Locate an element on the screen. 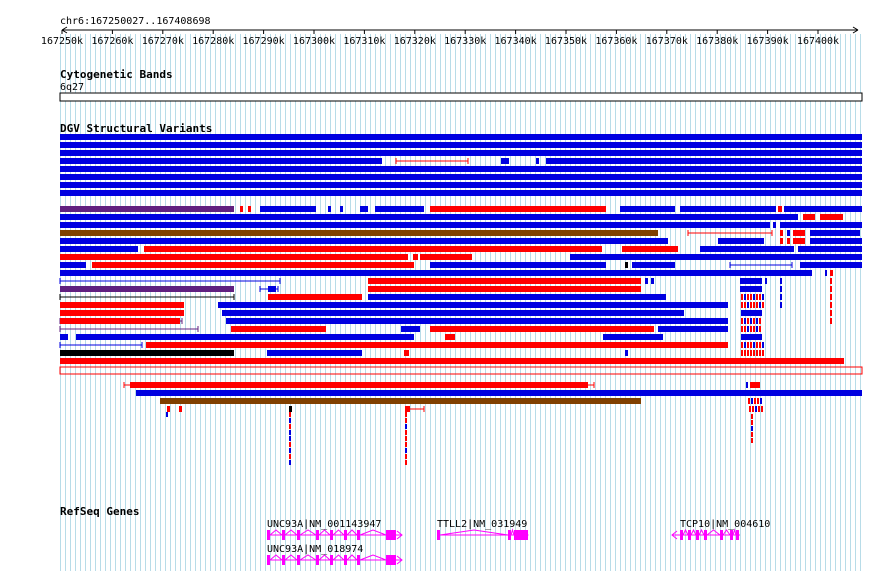 This screenshot has height=571, width=890. gene-model-tcp10 is located at coordinates (705, 534).